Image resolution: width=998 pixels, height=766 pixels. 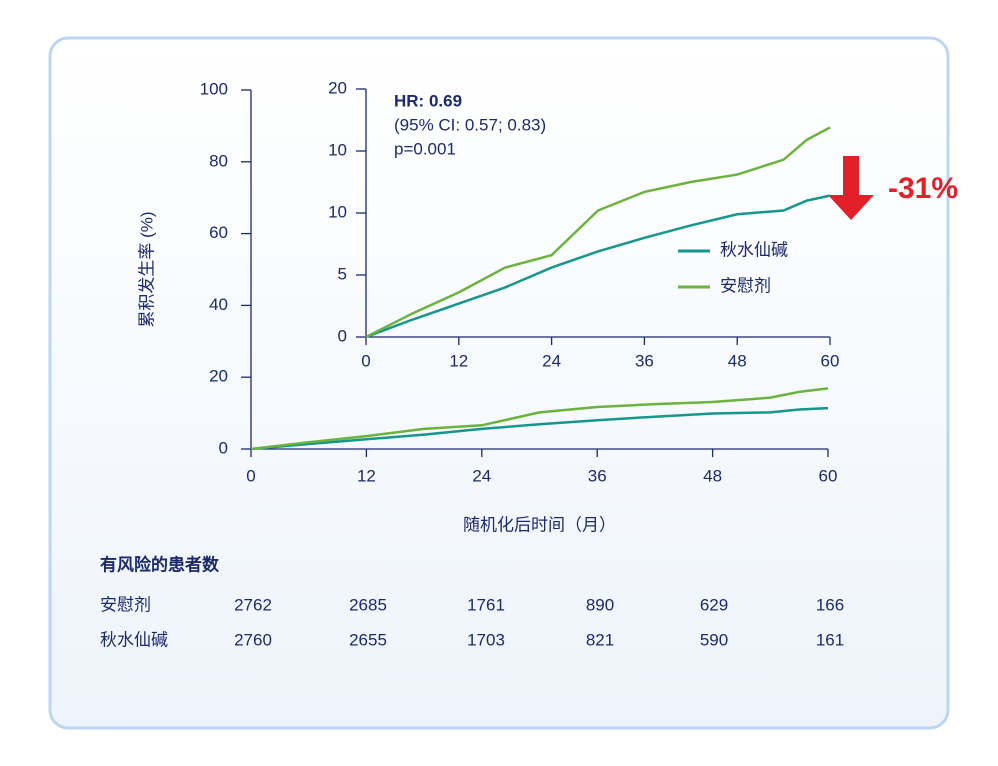 What do you see at coordinates (745, 285) in the screenshot?
I see `legend-label: 安慰剂` at bounding box center [745, 285].